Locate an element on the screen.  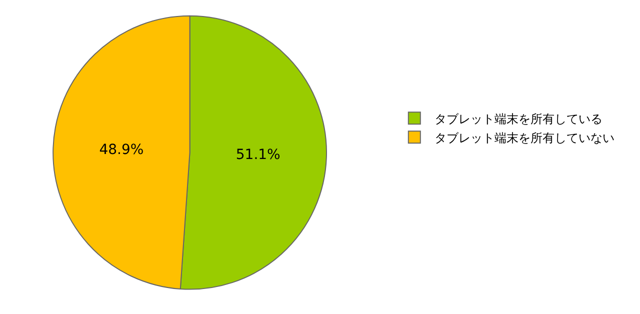
data-label: 51.1% is located at coordinates (258, 154).